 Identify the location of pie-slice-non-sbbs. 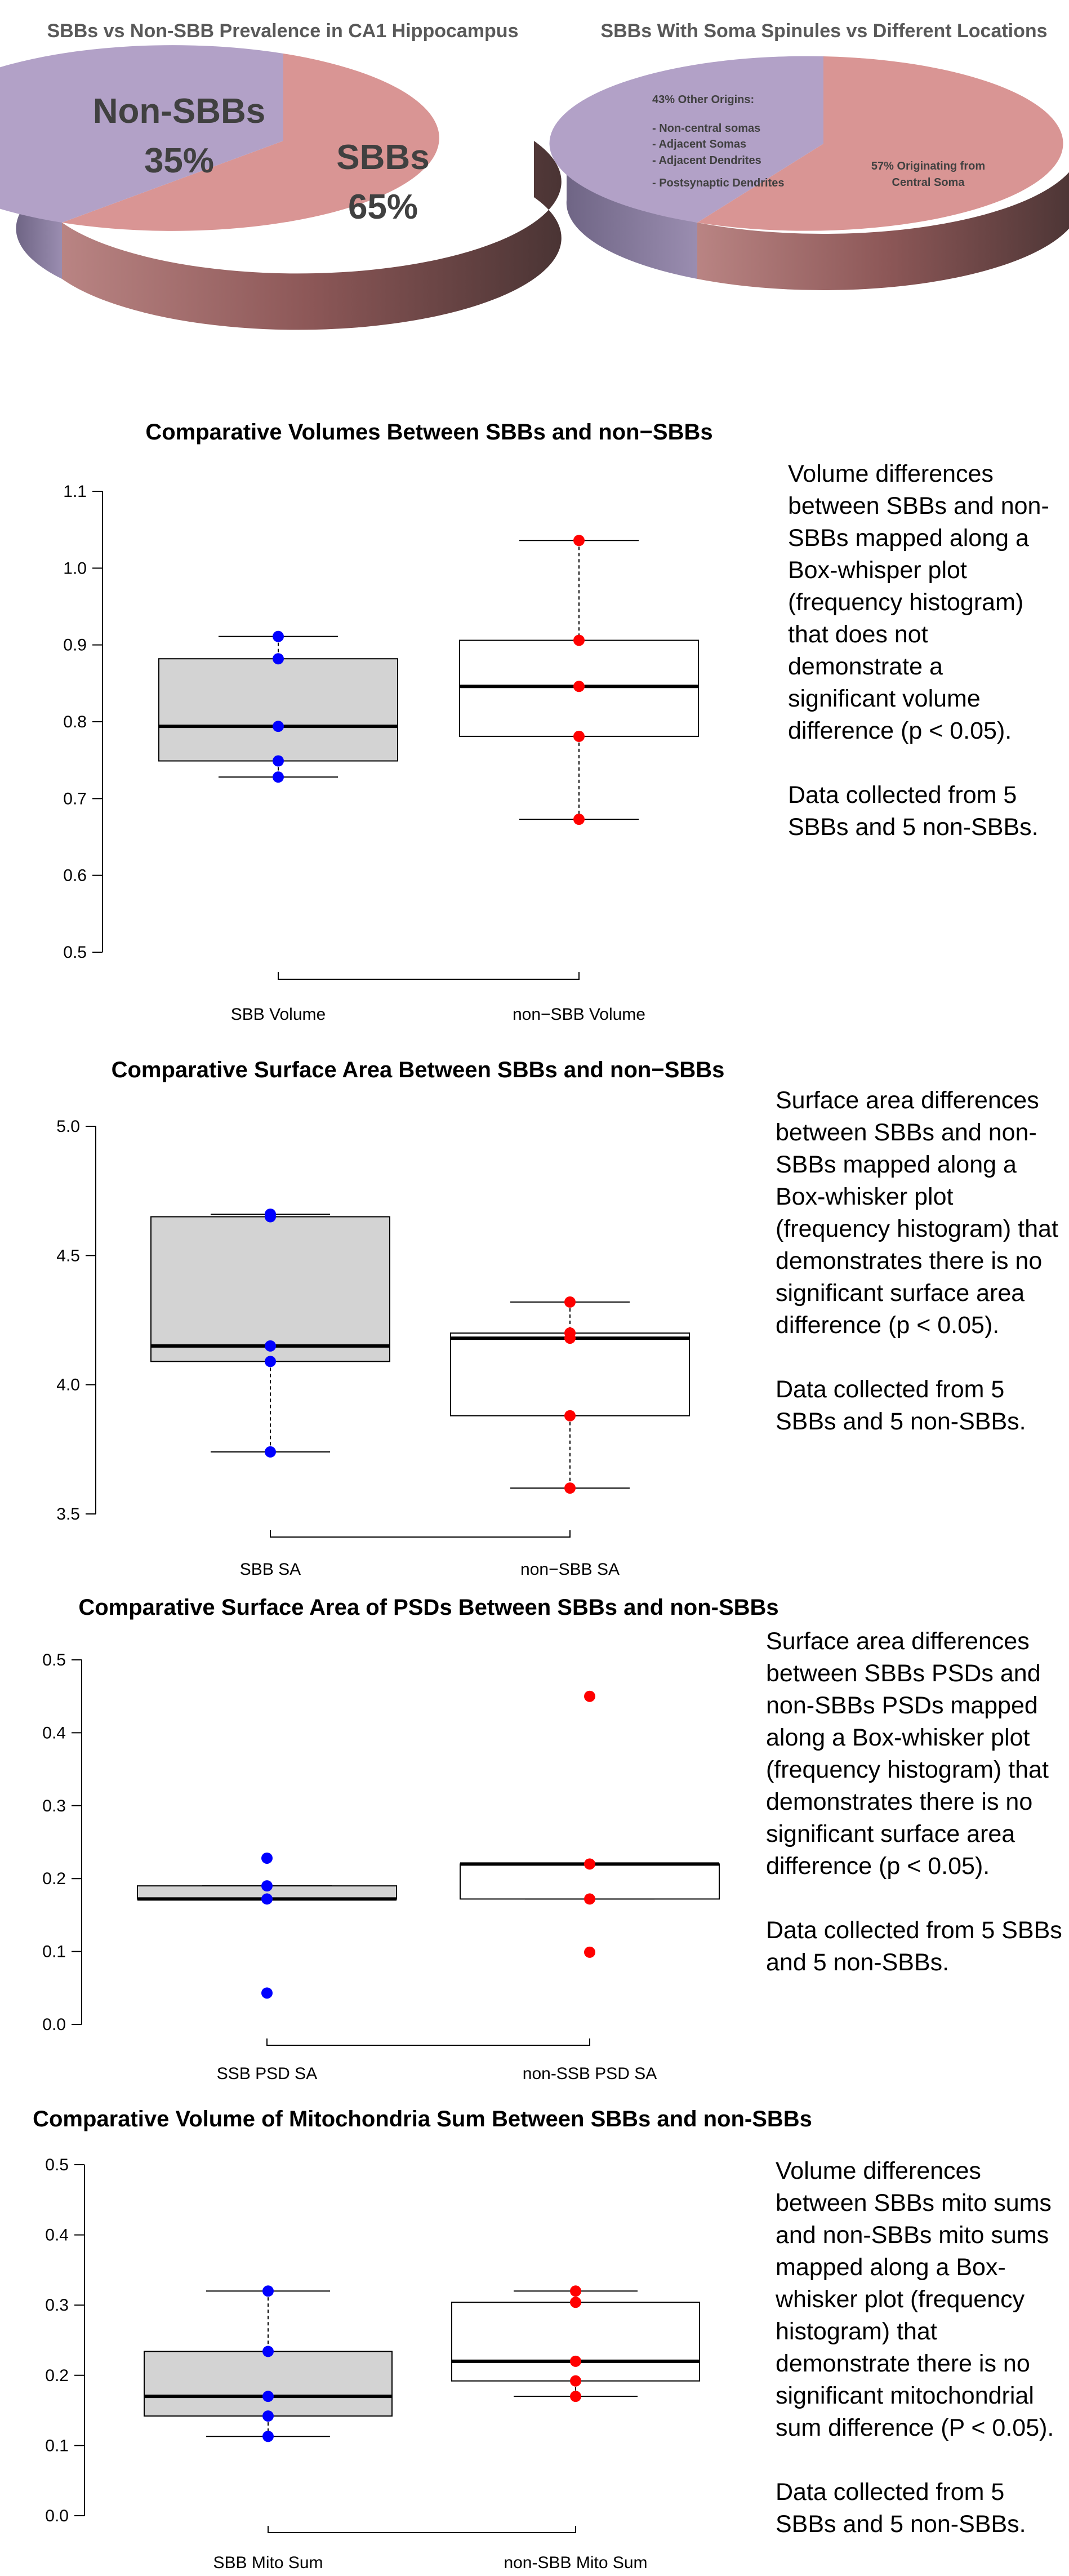
(141, 134).